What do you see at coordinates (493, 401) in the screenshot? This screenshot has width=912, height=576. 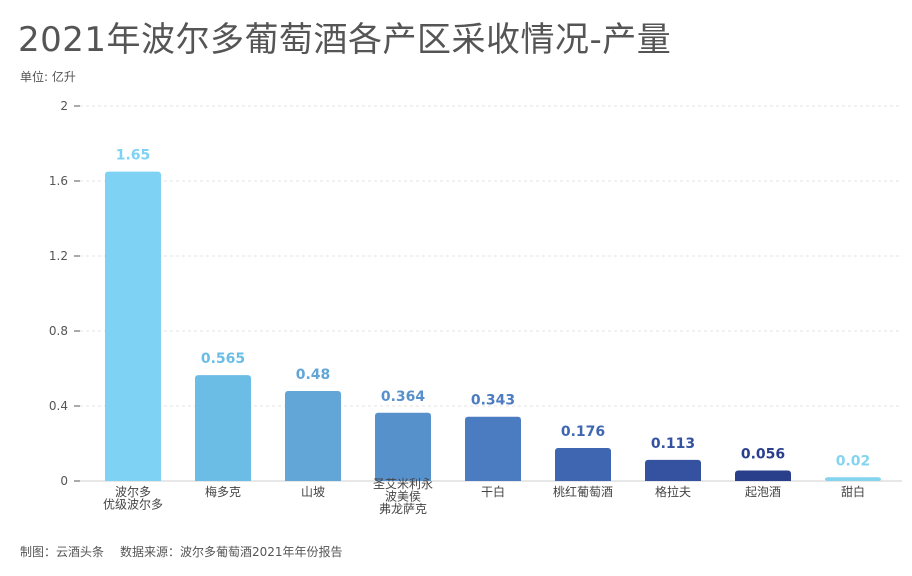 I see `bar-value-label: 0.343` at bounding box center [493, 401].